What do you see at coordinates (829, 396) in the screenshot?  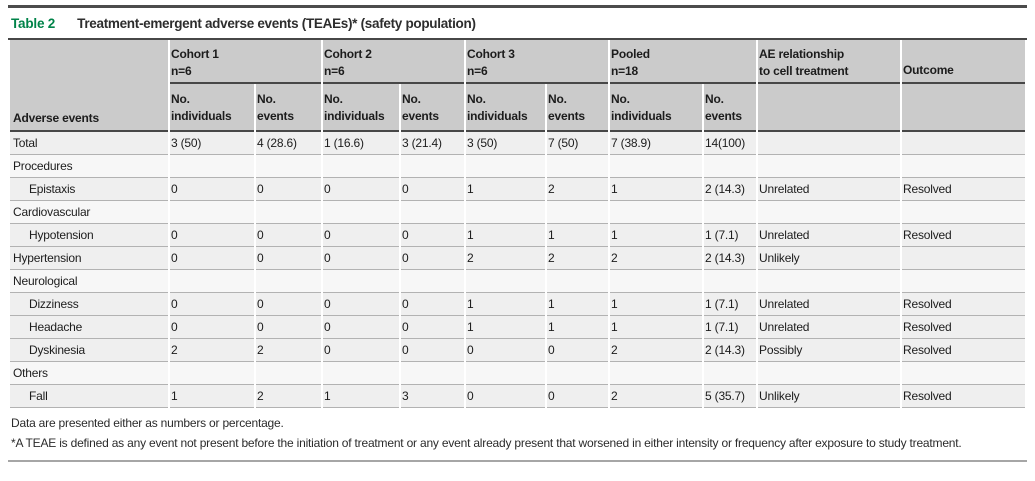 I see `cell-value: Unlikely` at bounding box center [829, 396].